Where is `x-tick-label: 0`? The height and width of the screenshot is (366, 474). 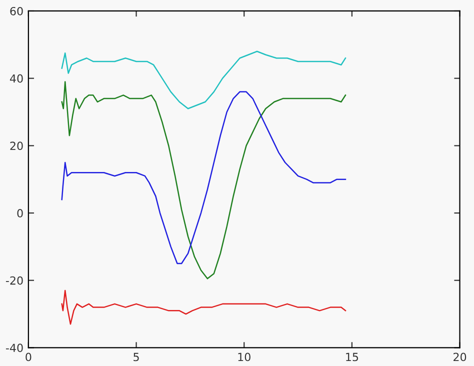 x-tick-label: 0 is located at coordinates (29, 357).